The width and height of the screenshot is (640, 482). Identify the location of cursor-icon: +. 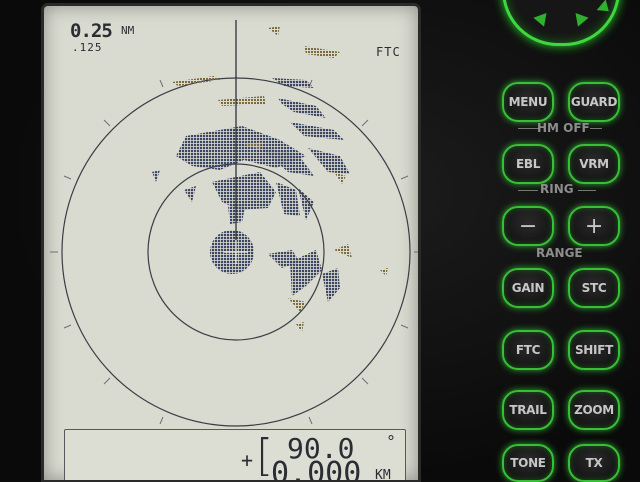
(247, 460).